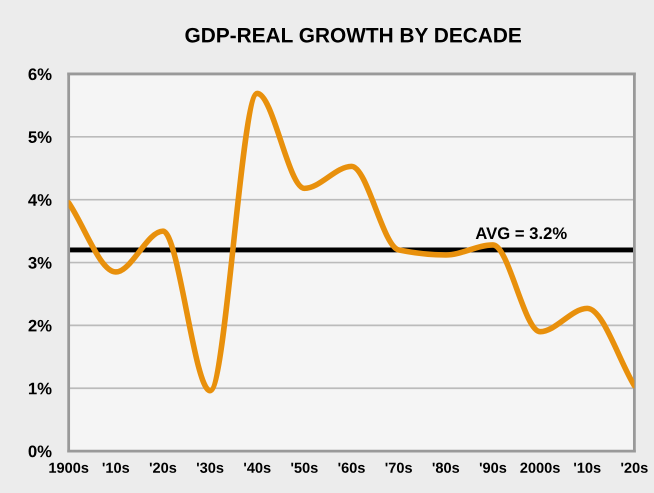  What do you see at coordinates (40, 137) in the screenshot?
I see `y-tick-label: 5%` at bounding box center [40, 137].